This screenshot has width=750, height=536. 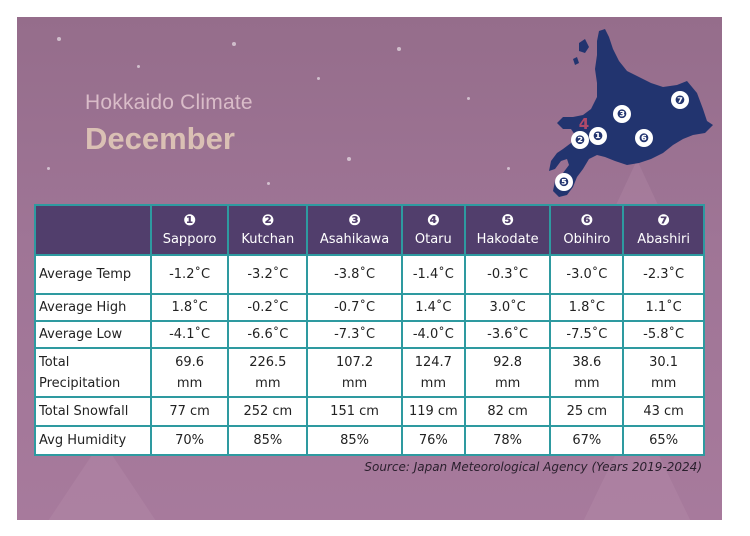 I want to click on table-cell: -2.3˚C, so click(x=663, y=274).